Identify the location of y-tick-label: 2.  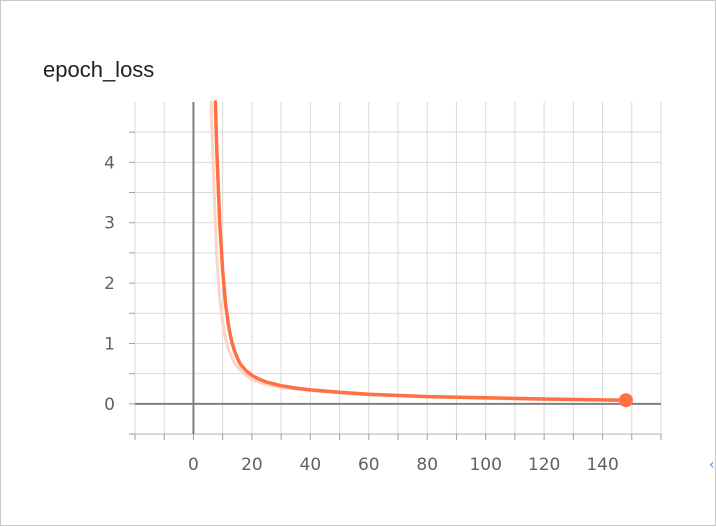
(109, 284).